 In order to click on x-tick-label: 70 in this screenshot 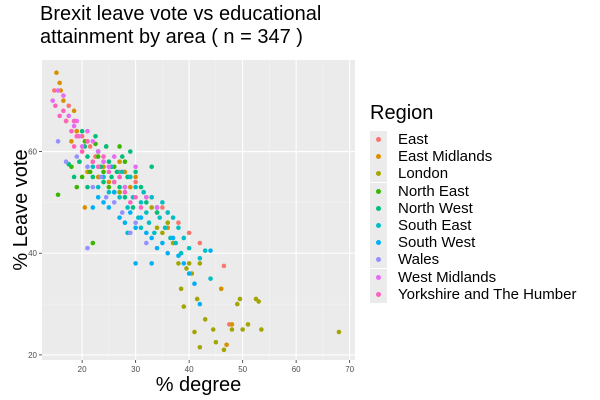, I will do `click(349, 369)`.